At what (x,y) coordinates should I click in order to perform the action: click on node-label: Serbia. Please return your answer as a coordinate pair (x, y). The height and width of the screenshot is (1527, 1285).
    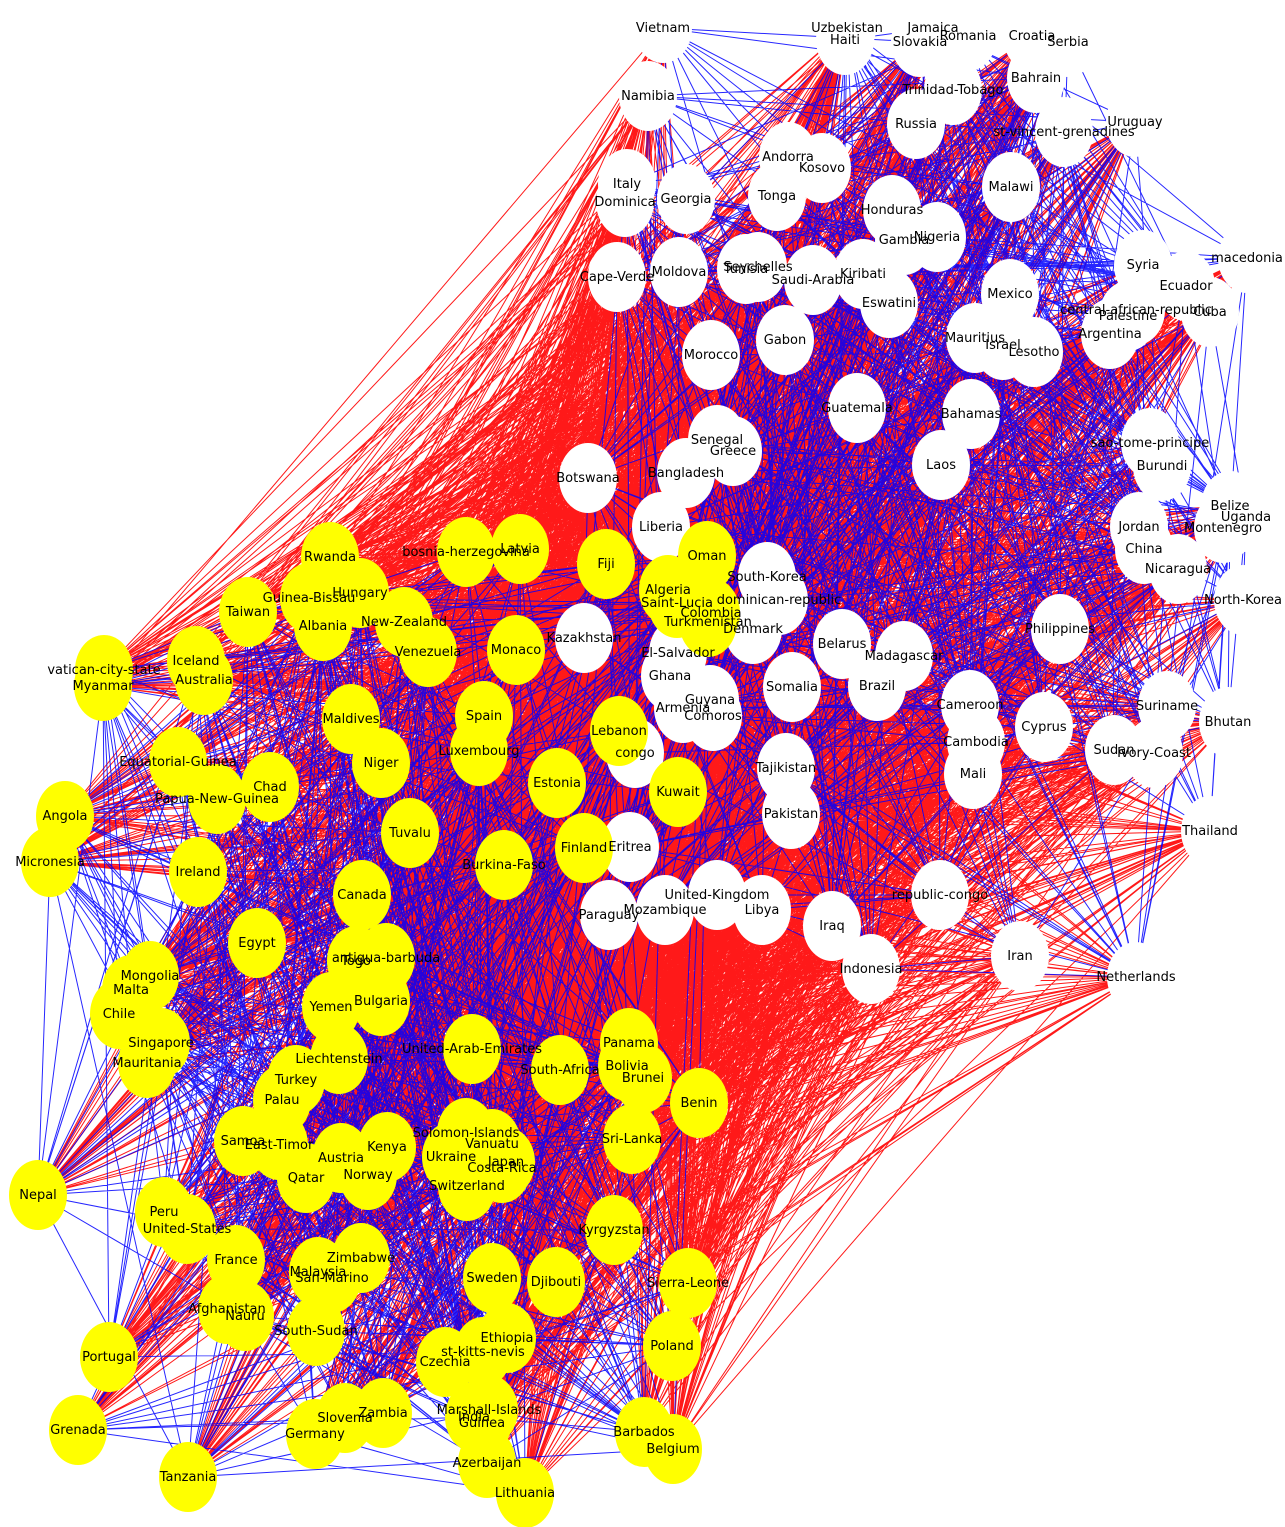
    Looking at the image, I should click on (1067, 42).